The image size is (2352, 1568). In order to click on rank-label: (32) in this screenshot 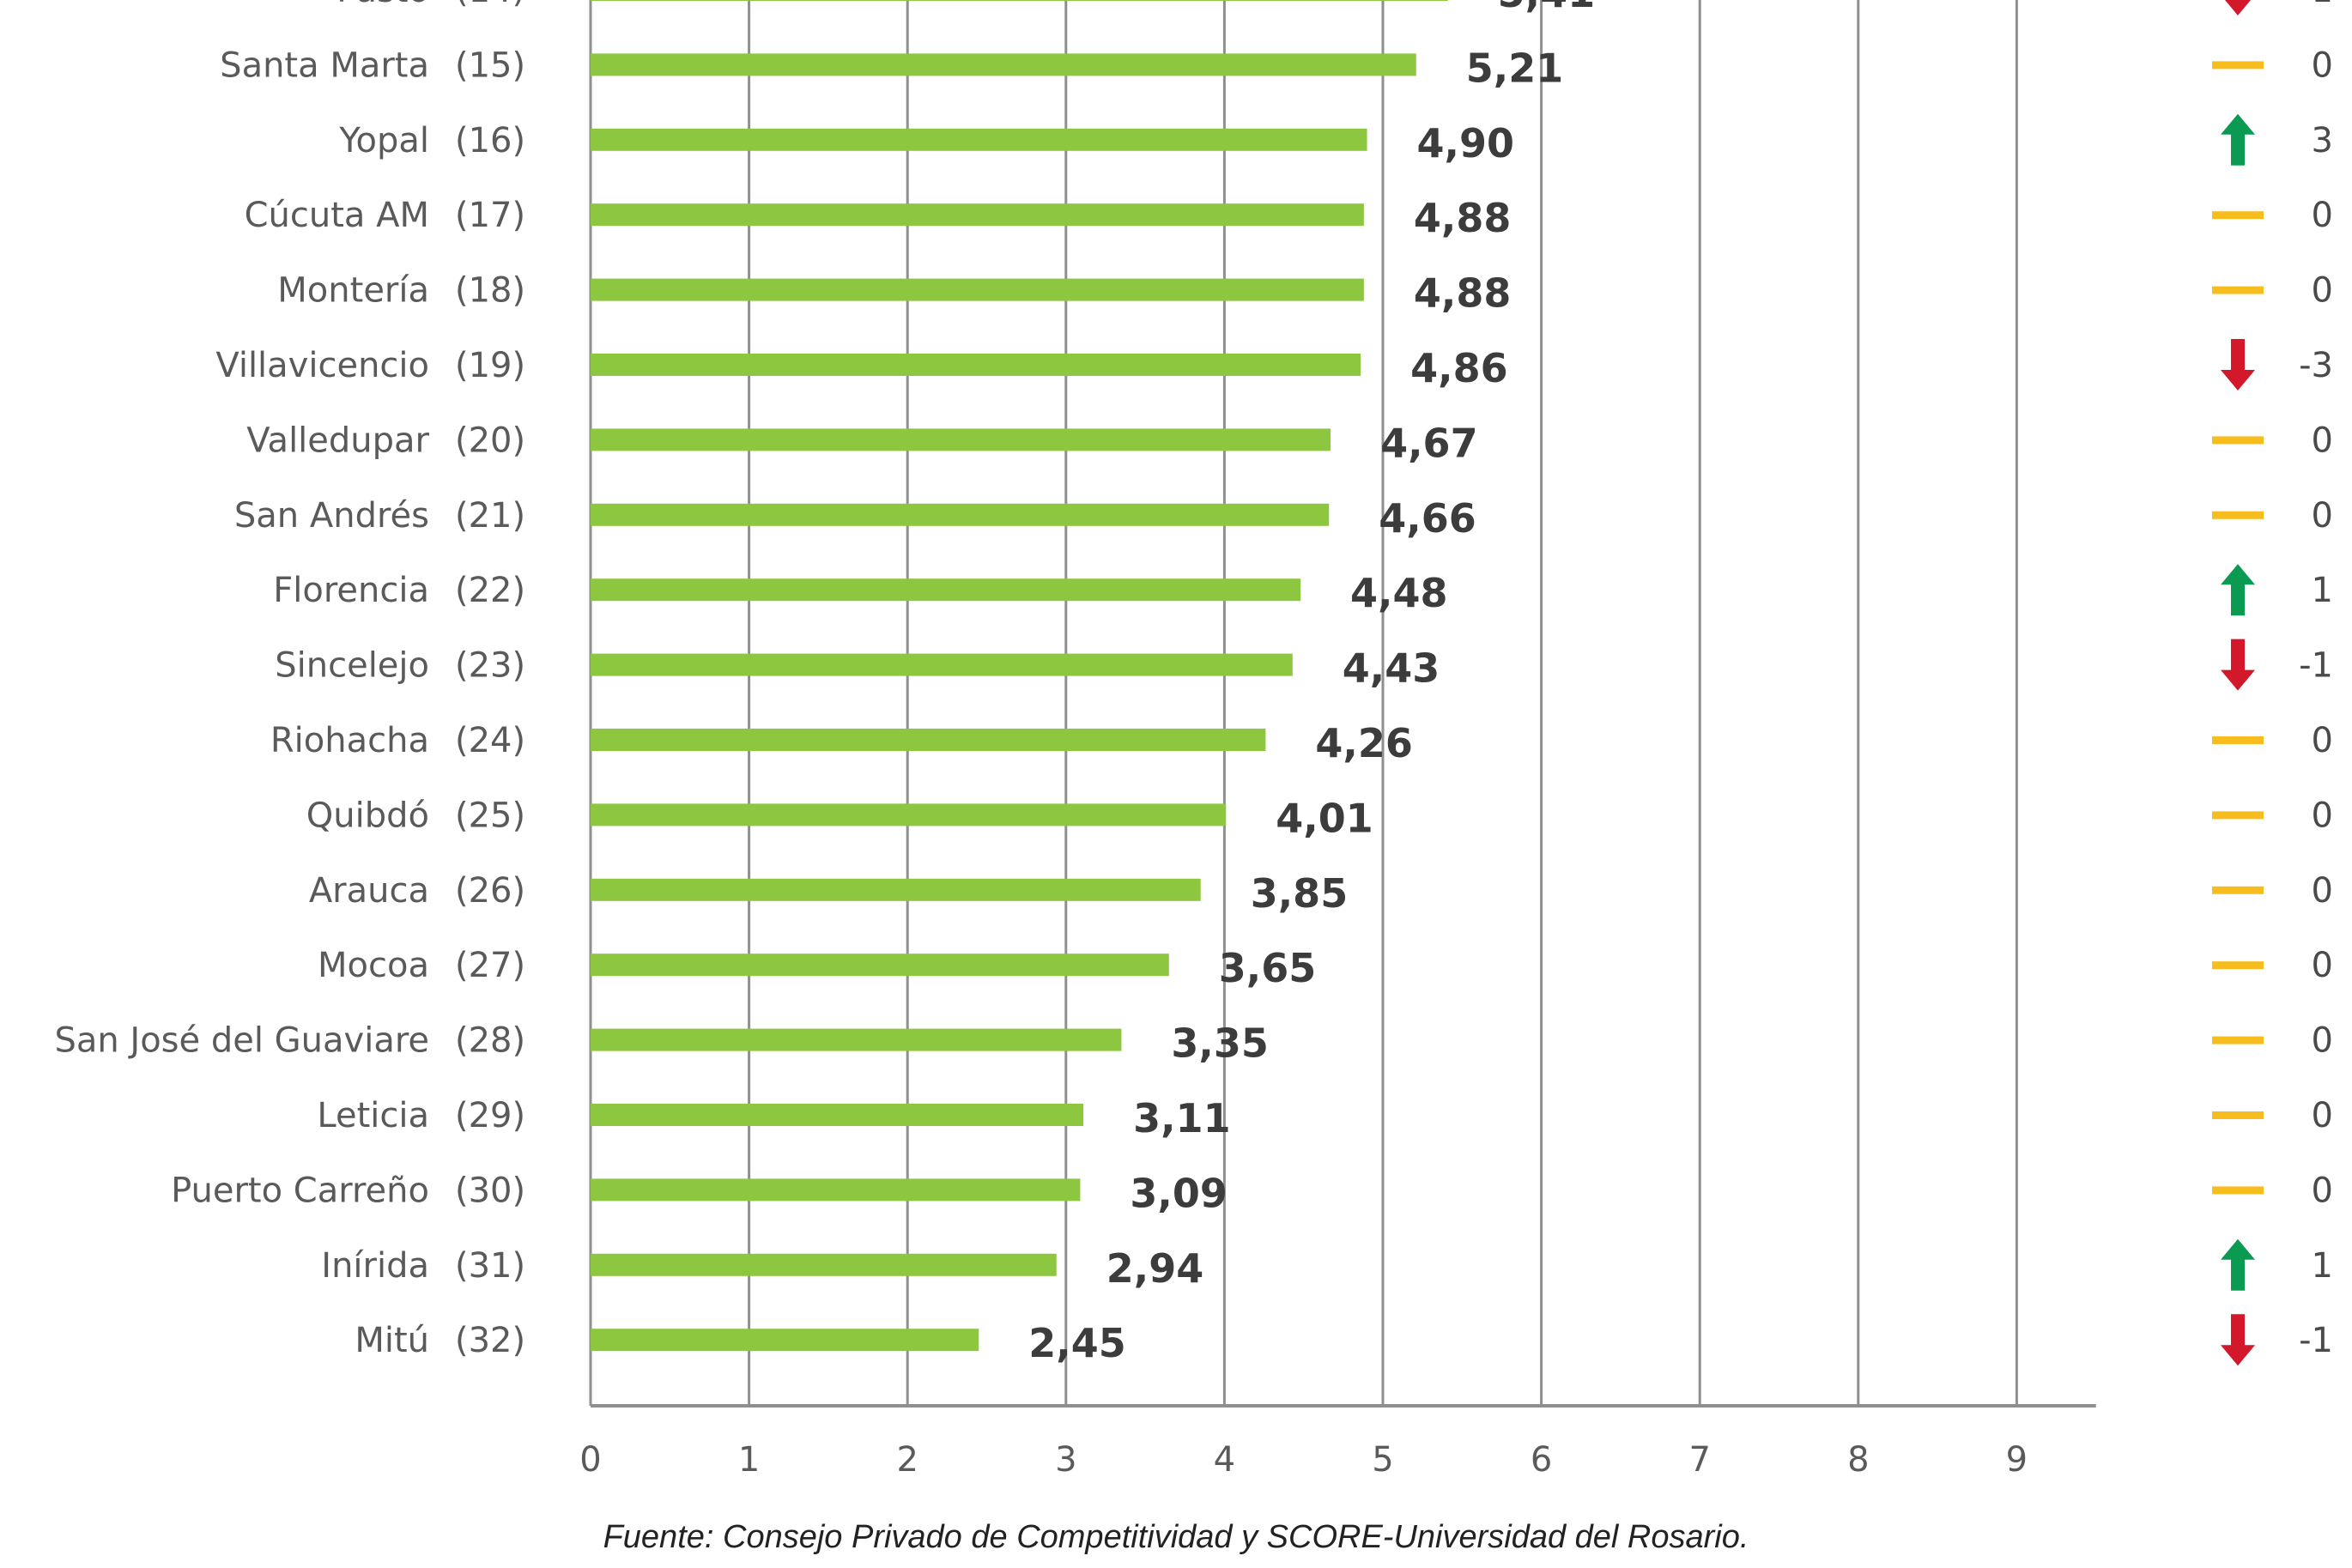, I will do `click(490, 1340)`.